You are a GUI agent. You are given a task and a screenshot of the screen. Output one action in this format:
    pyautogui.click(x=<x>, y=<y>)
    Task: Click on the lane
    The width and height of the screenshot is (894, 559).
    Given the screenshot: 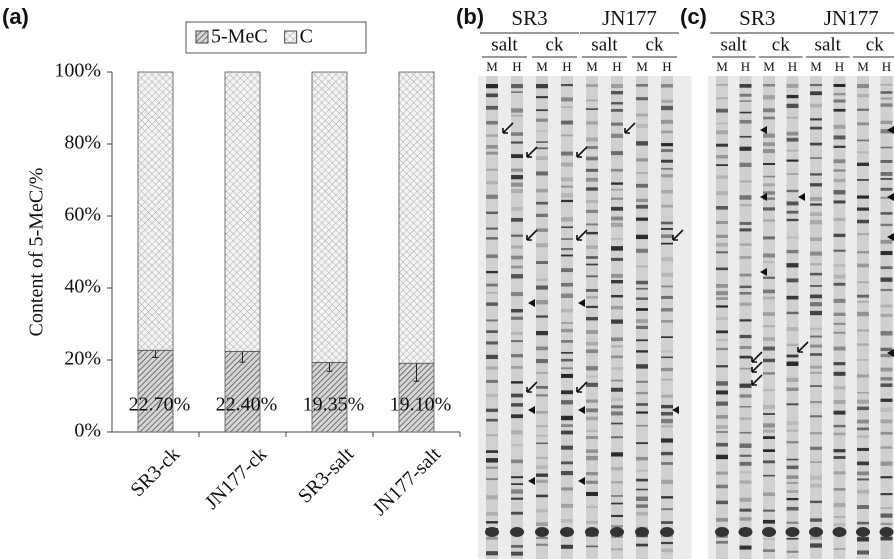 What is the action you would take?
    pyautogui.click(x=816, y=317)
    